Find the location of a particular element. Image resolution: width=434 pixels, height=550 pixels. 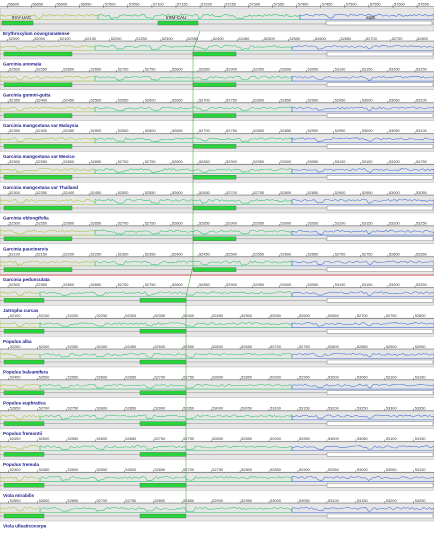

genome-6-tick-label: 52800 is located at coordinates (178, 223).